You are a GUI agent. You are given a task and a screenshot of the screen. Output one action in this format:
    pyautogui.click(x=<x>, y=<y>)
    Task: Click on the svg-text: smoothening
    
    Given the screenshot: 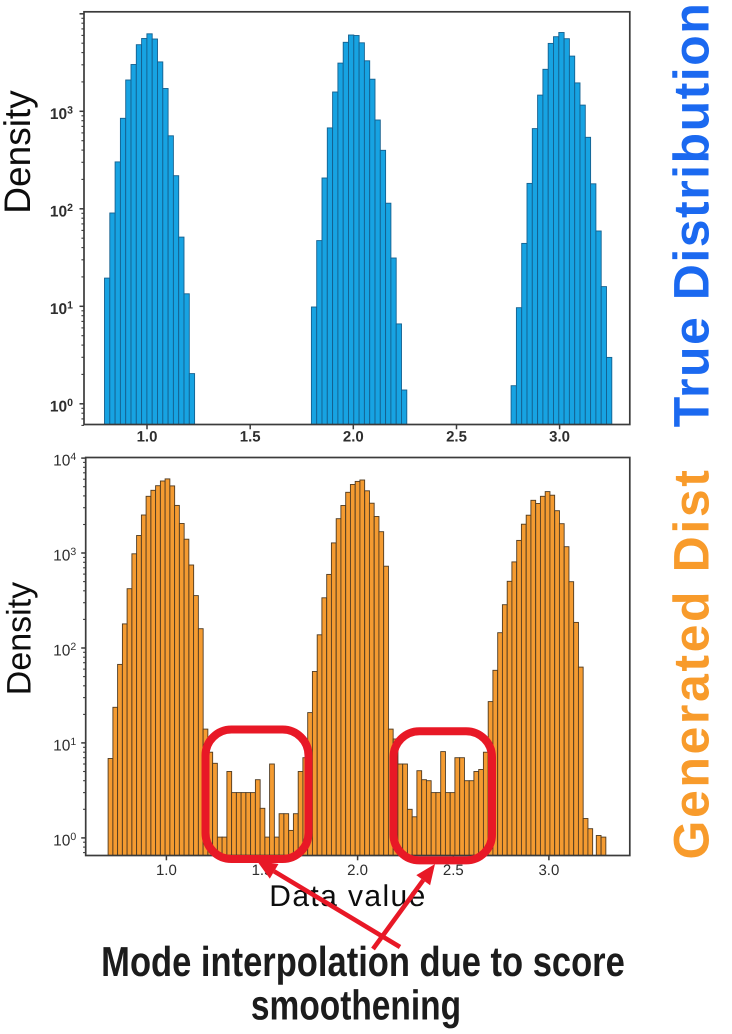 What is the action you would take?
    pyautogui.click(x=356, y=1004)
    